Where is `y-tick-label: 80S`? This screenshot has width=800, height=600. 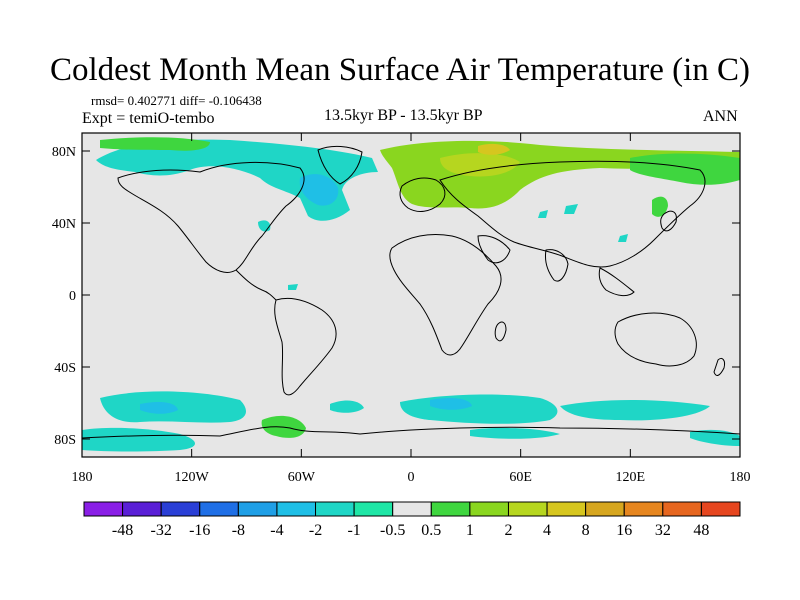
y-tick-label: 80S is located at coordinates (65, 440).